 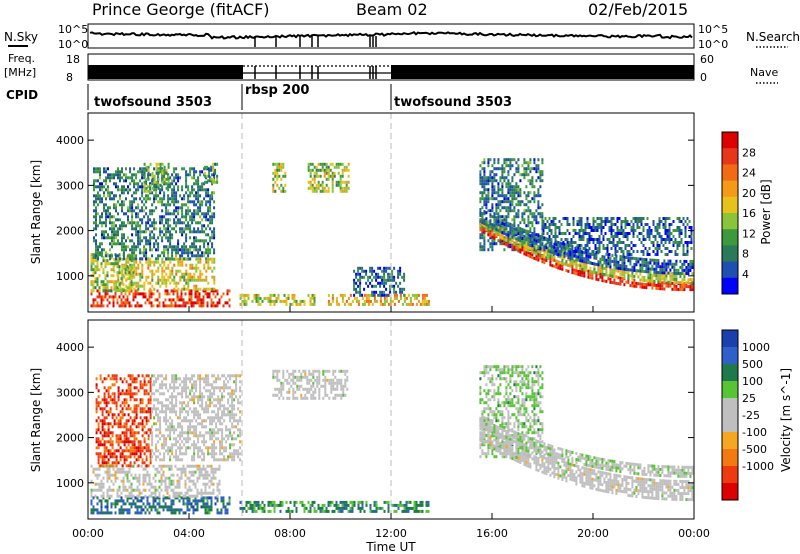 I want to click on power-cells-cell-2086, so click(x=354, y=286).